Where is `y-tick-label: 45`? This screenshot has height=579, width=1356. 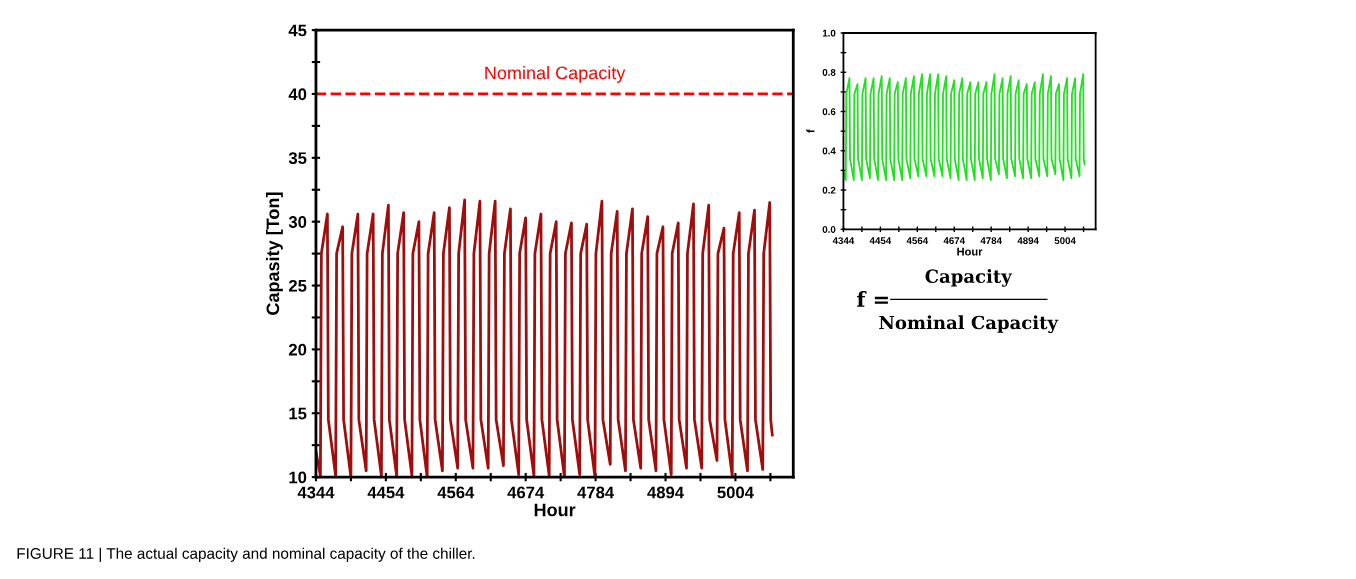
y-tick-label: 45 is located at coordinates (297, 30).